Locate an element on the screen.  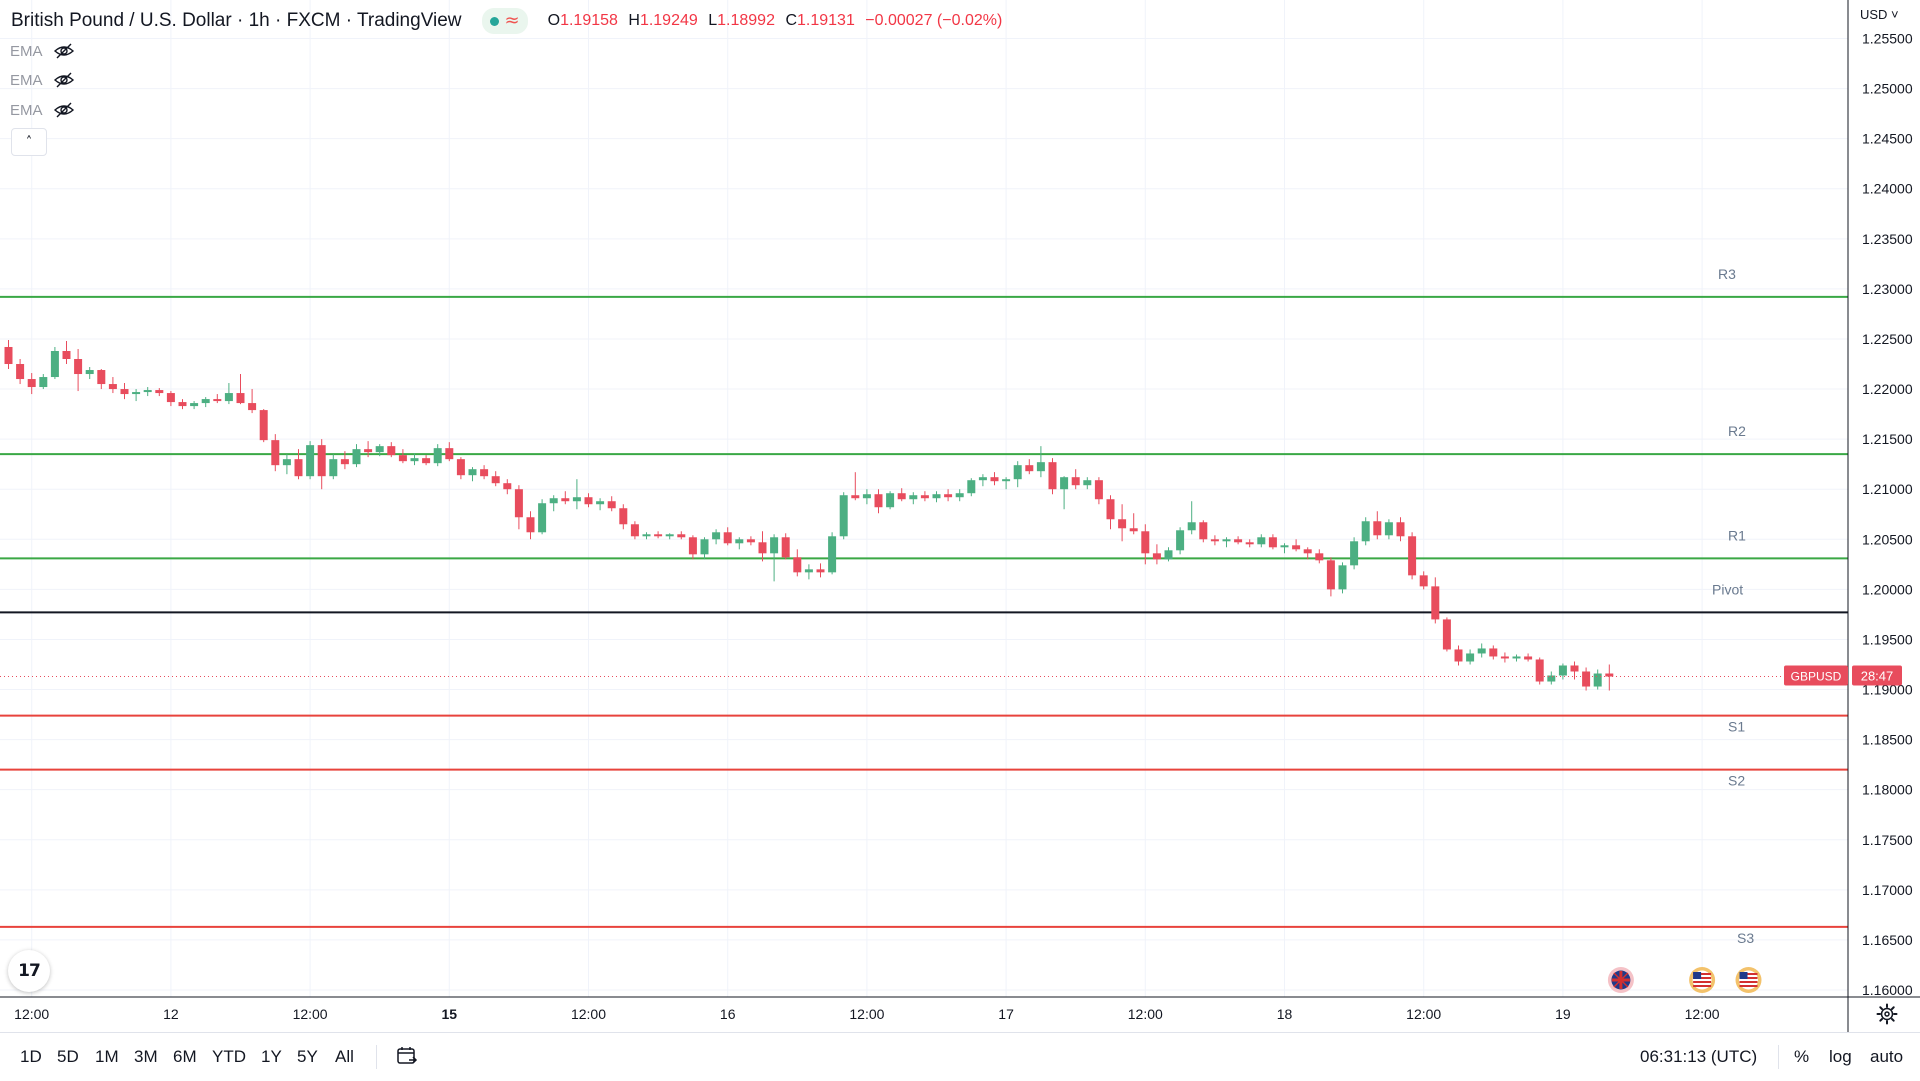
level-label-s3: S3 is located at coordinates (1745, 938).